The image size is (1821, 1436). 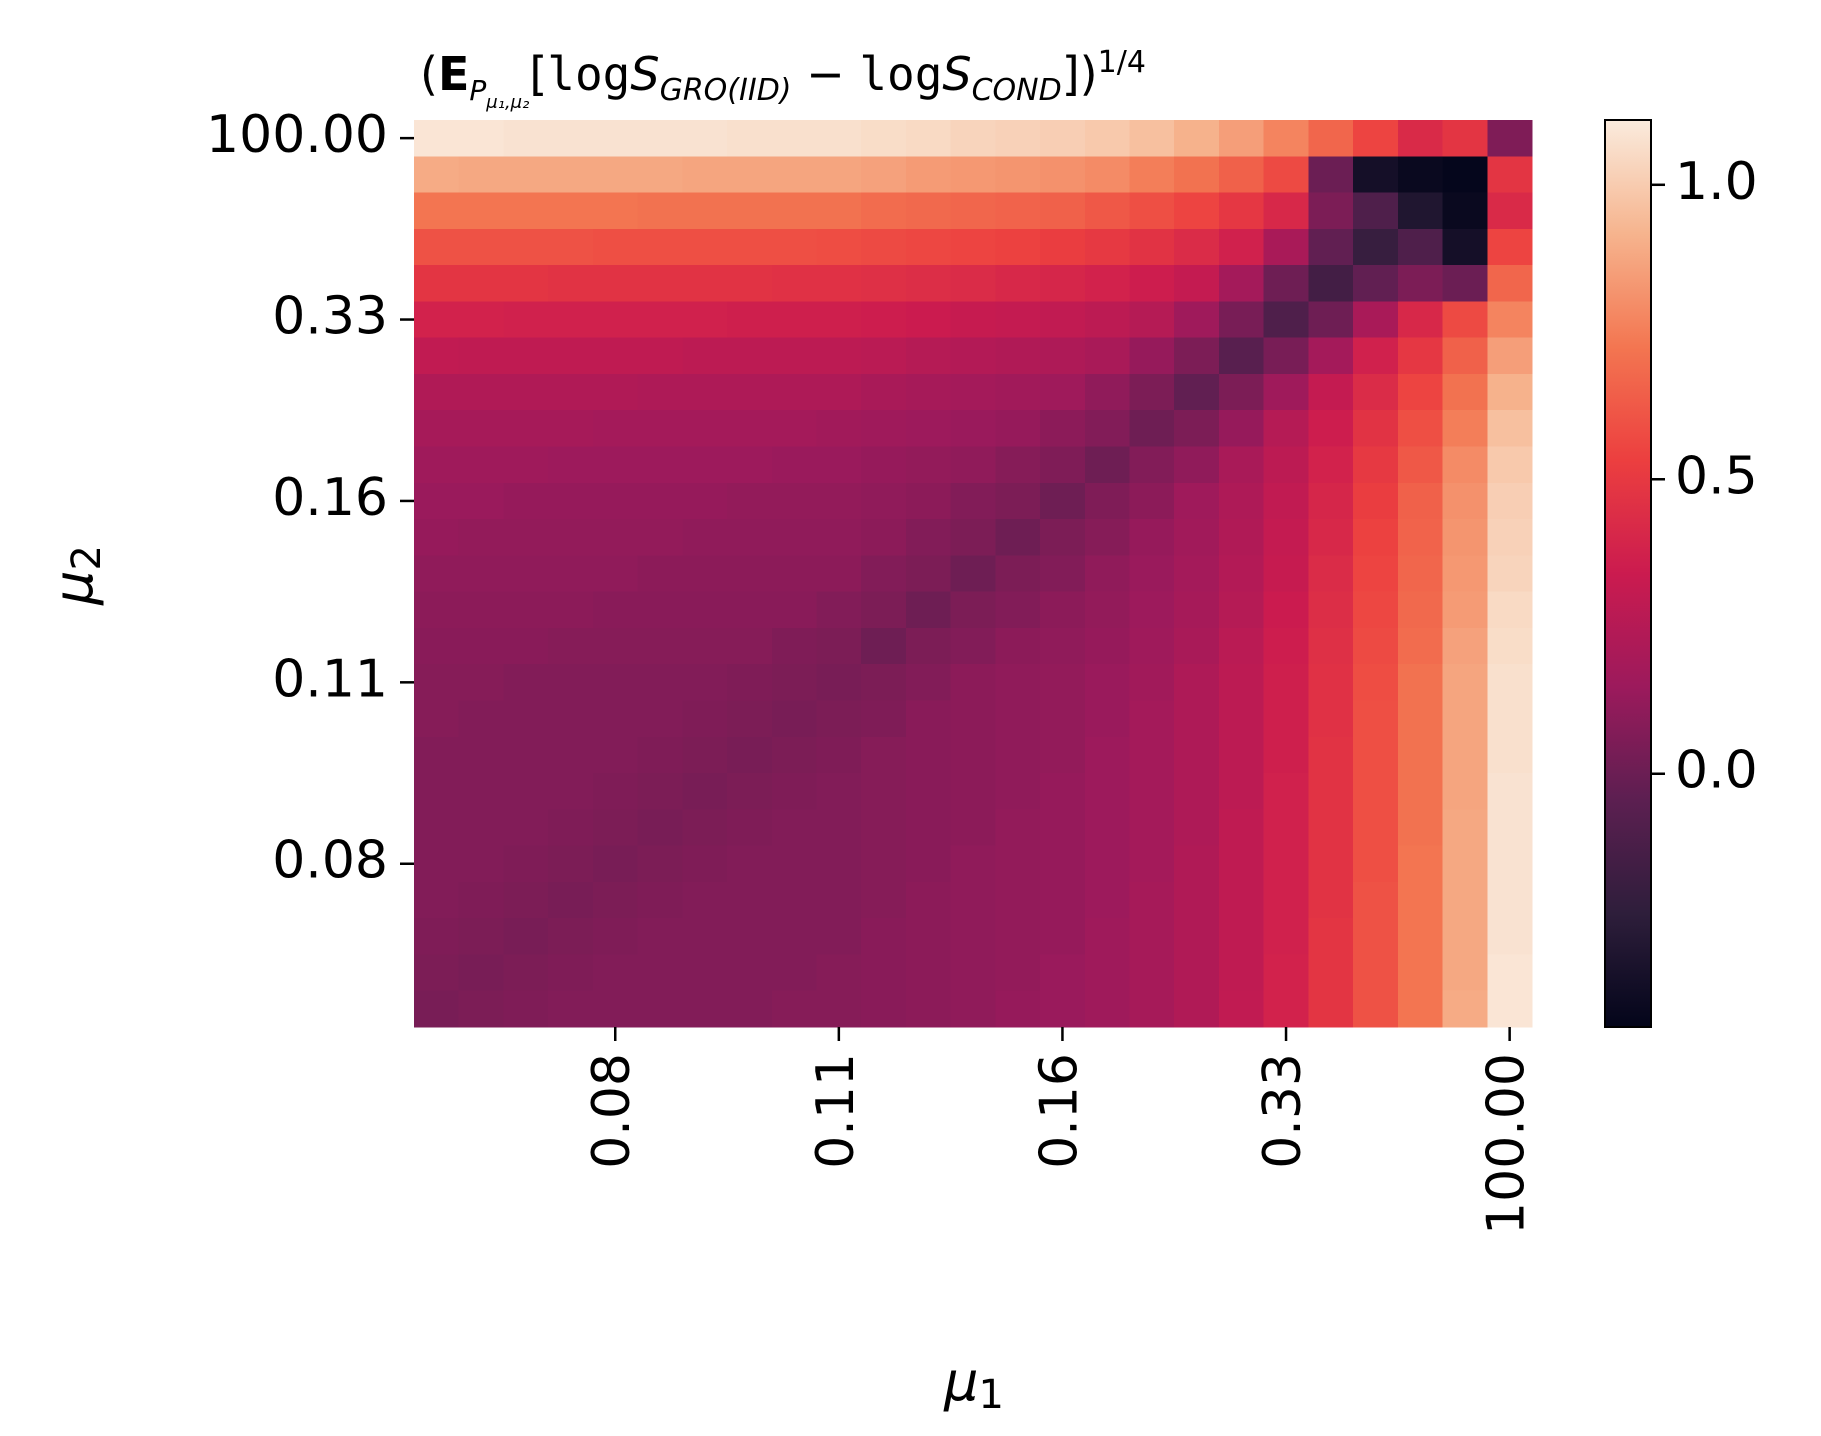 I want to click on x-tick-label: 0.16, so click(x=1059, y=1111).